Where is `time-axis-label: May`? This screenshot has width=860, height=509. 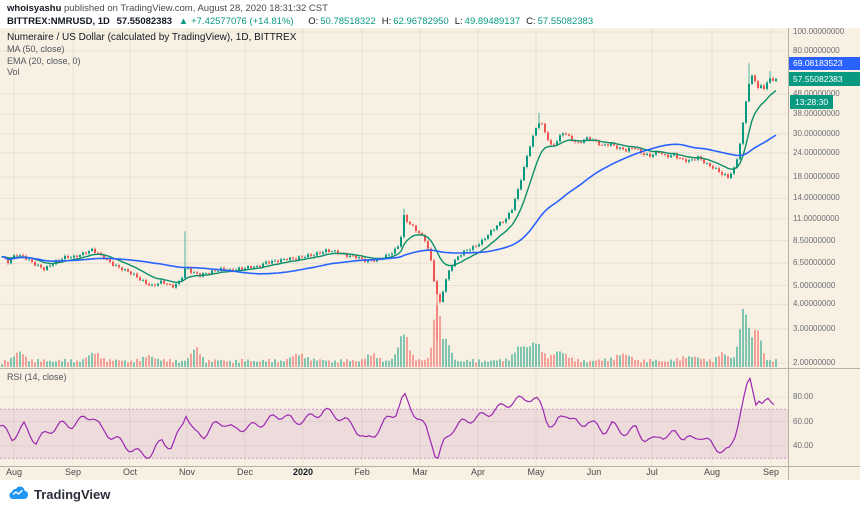
time-axis-label: May is located at coordinates (536, 472).